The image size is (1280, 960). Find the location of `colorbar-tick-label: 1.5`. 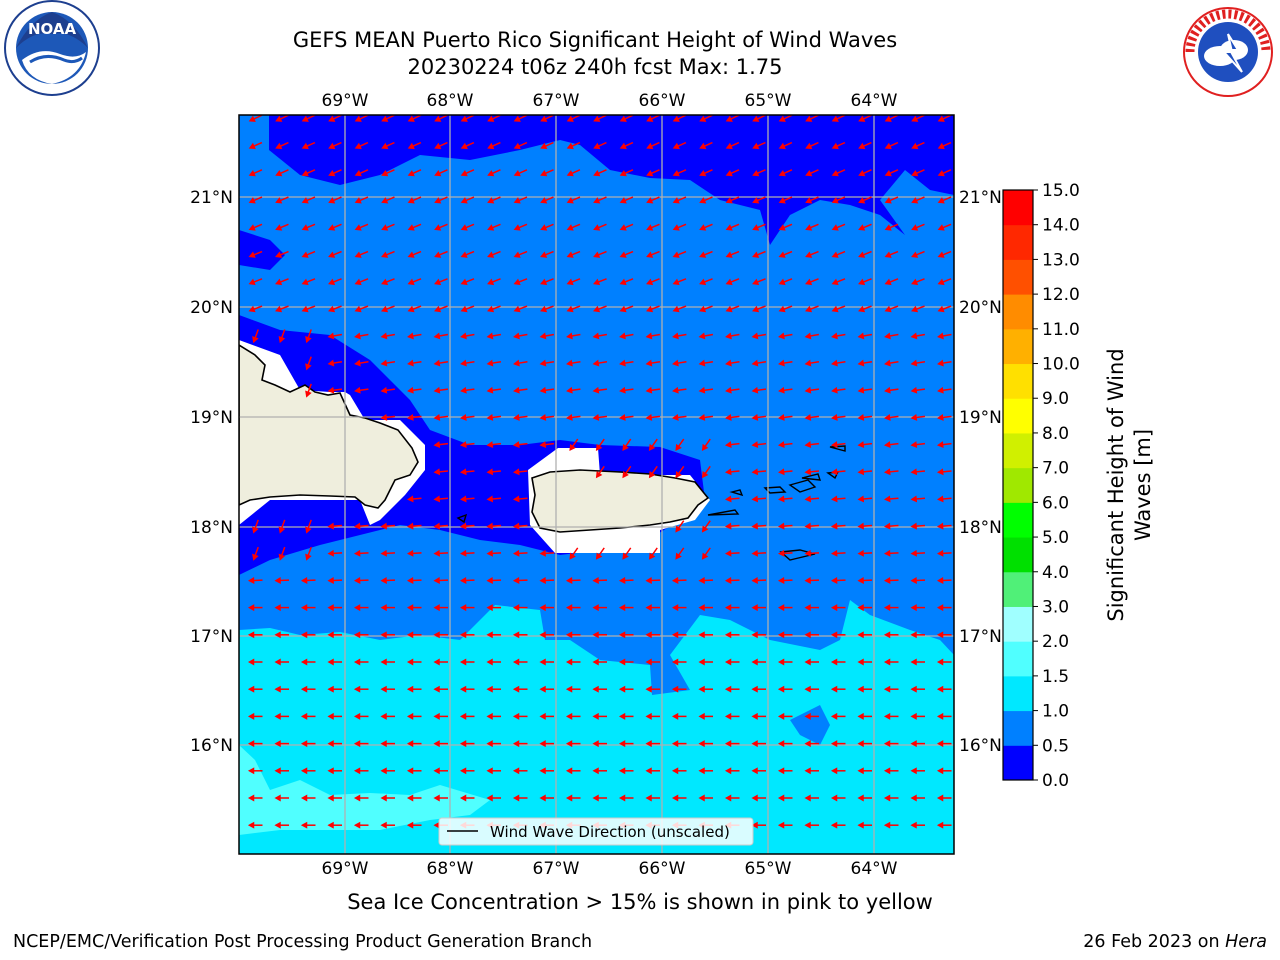

colorbar-tick-label: 1.5 is located at coordinates (1055, 677).